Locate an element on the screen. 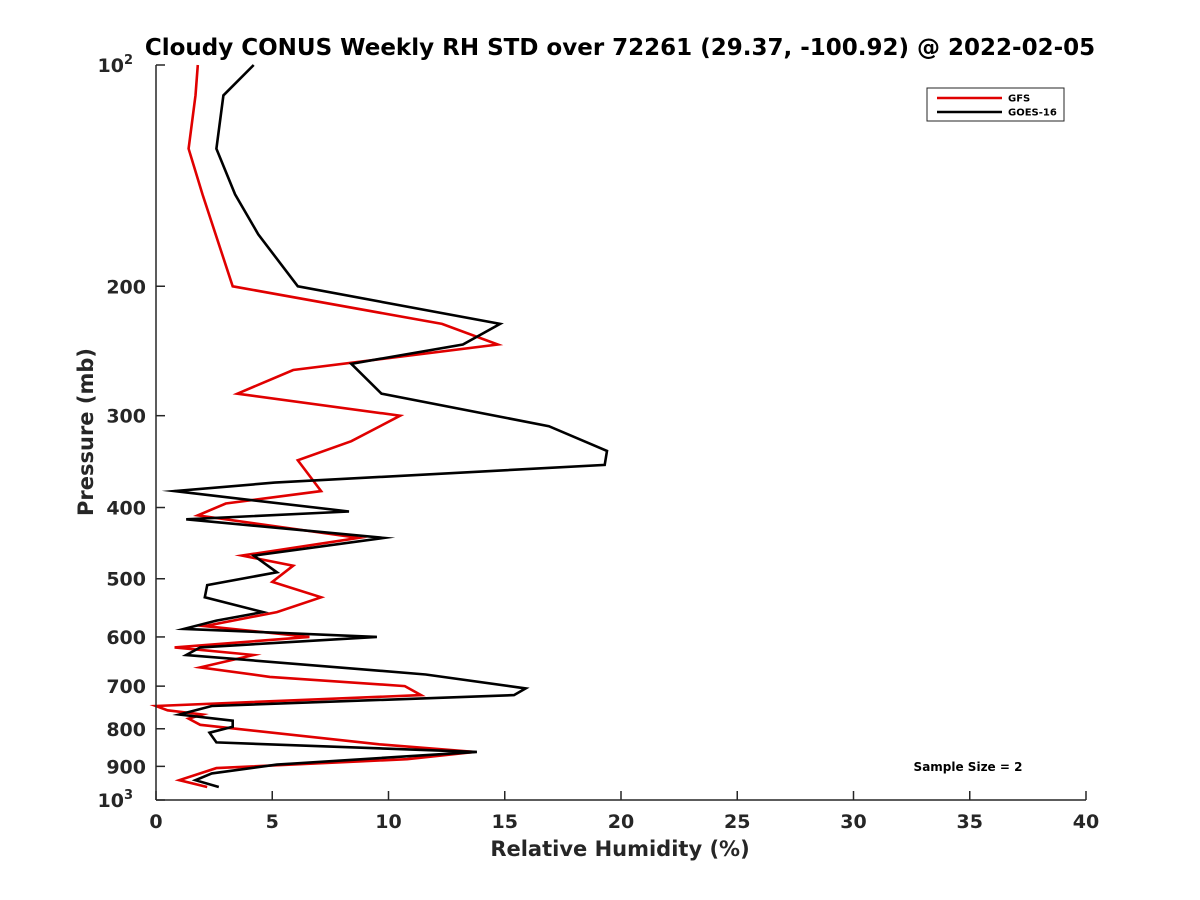 Image resolution: width=1200 pixels, height=900 pixels. legend: GFS GOES-16 is located at coordinates (995, 104).